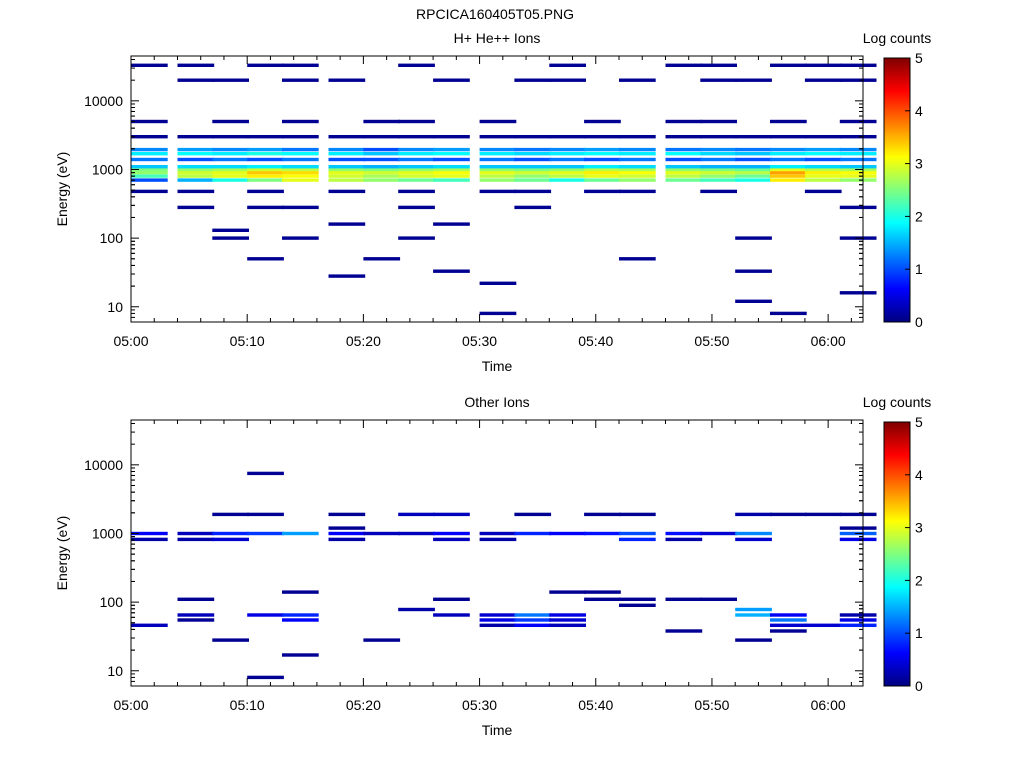 The height and width of the screenshot is (773, 1024). What do you see at coordinates (711, 341) in the screenshot?
I see `x-tick-label: 05:50` at bounding box center [711, 341].